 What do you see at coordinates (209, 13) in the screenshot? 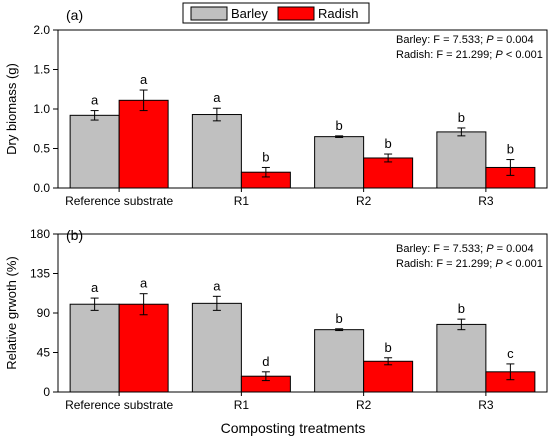
I see `legend-swatch-barley` at bounding box center [209, 13].